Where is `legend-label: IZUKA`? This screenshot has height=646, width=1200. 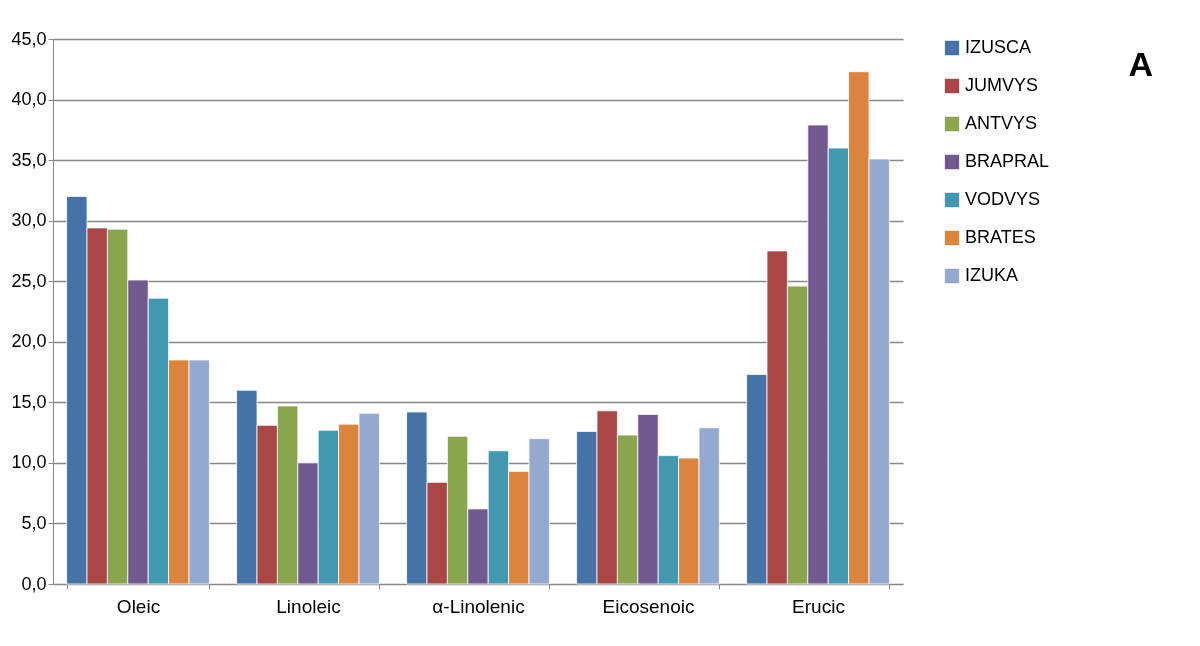 legend-label: IZUKA is located at coordinates (992, 275).